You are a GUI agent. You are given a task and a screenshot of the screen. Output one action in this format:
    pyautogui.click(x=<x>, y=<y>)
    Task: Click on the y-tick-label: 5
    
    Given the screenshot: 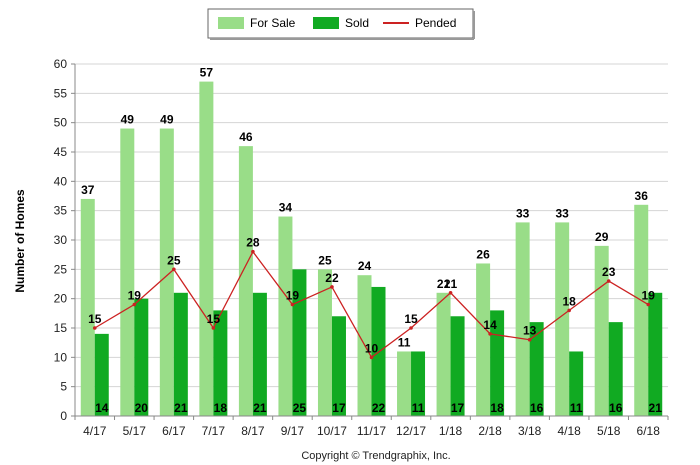 What is the action you would take?
    pyautogui.click(x=63, y=387)
    